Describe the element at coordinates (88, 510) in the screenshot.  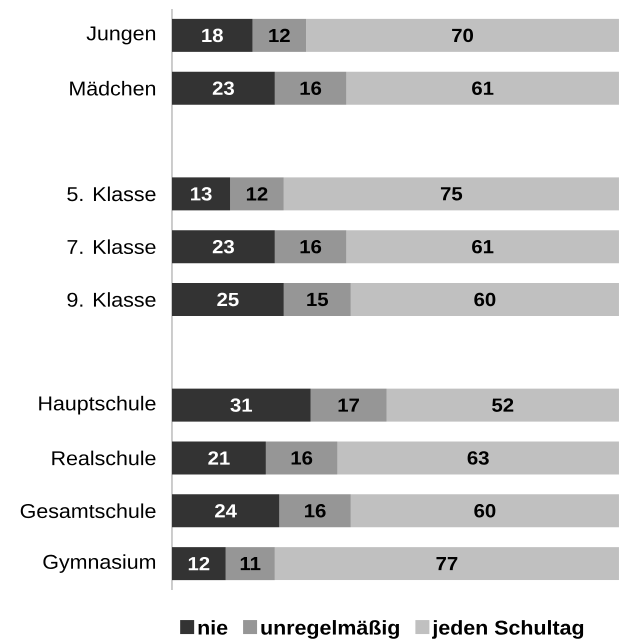
I see `y-tick-label: Gesamtschule` at that location.